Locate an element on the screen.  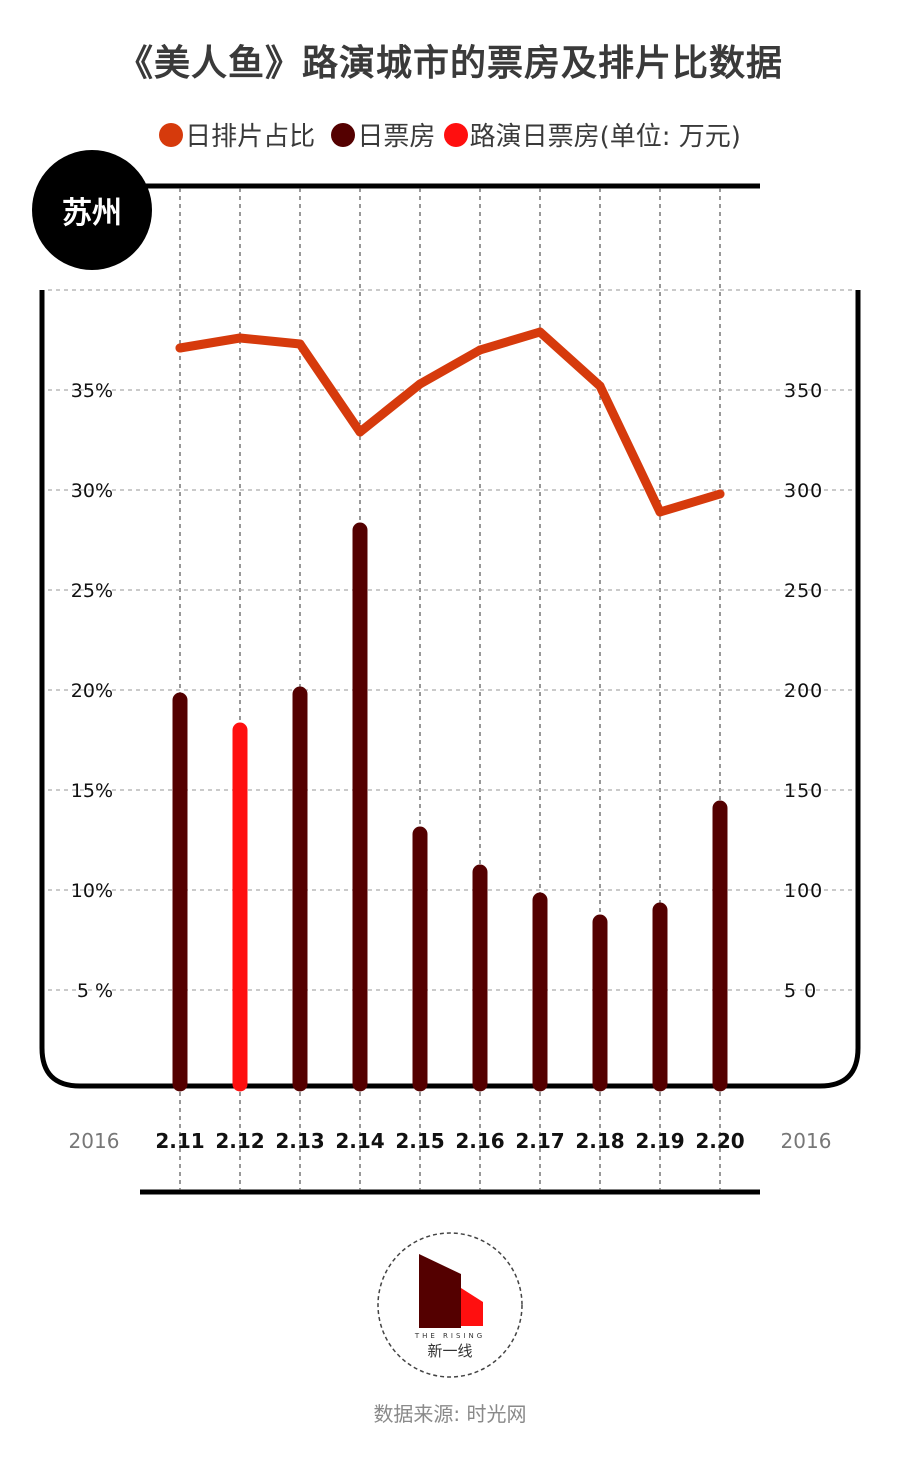
left-tick-0: 35% is located at coordinates (92, 391).